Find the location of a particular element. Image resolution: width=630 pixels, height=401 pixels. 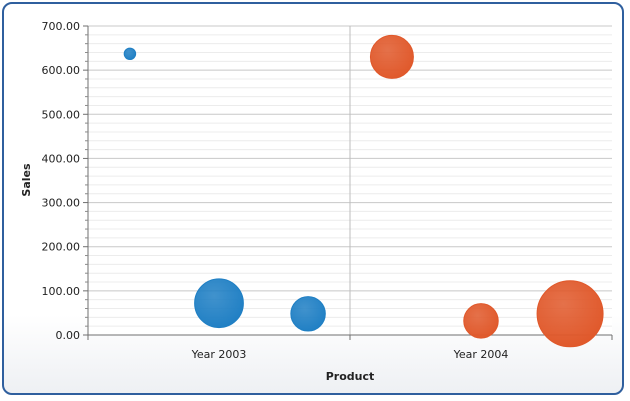

y-tick-label: 300.00 is located at coordinates (61, 203).